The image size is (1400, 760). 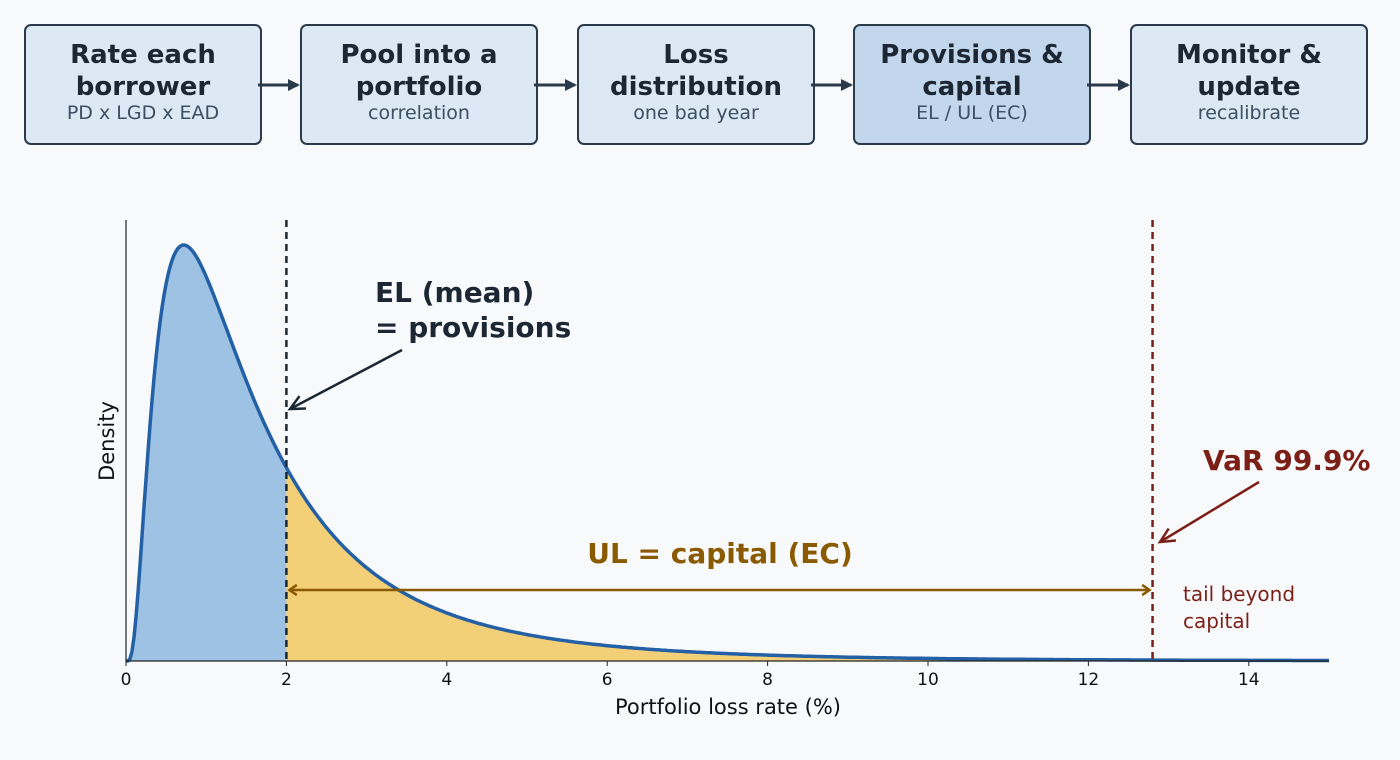 I want to click on el-label-line1: EL (mean), so click(x=454, y=292).